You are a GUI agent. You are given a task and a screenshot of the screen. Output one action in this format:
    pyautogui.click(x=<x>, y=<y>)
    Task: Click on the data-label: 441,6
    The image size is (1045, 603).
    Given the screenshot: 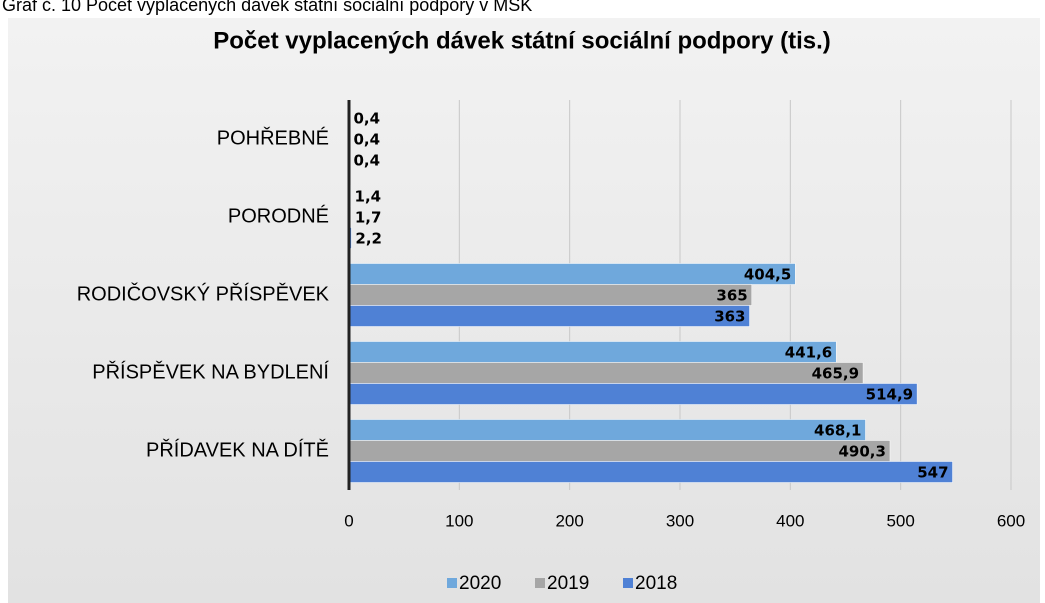 What is the action you would take?
    pyautogui.click(x=808, y=353)
    